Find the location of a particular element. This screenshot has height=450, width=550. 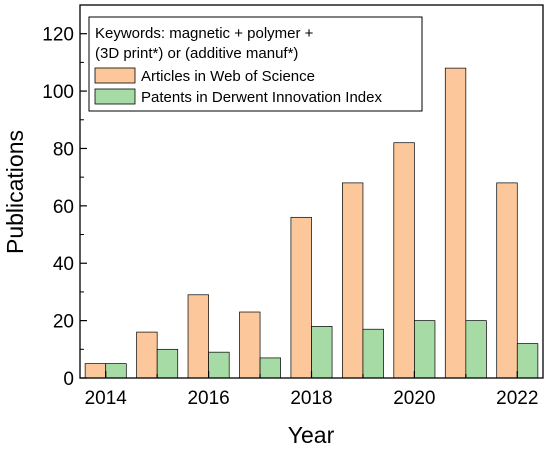

bar-articles-2019 is located at coordinates (353, 280).